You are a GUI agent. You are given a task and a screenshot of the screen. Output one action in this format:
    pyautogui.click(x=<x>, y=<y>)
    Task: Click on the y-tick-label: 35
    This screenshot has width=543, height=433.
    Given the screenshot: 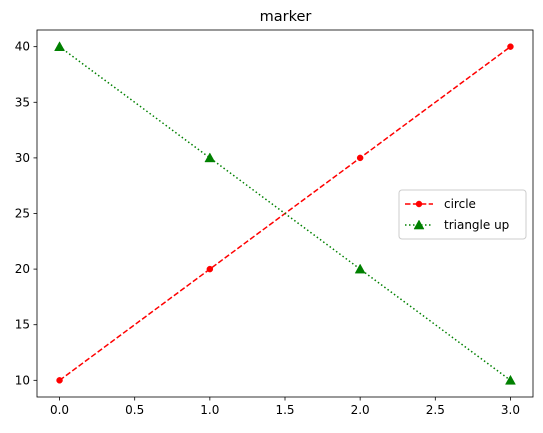 What is the action you would take?
    pyautogui.click(x=22, y=102)
    